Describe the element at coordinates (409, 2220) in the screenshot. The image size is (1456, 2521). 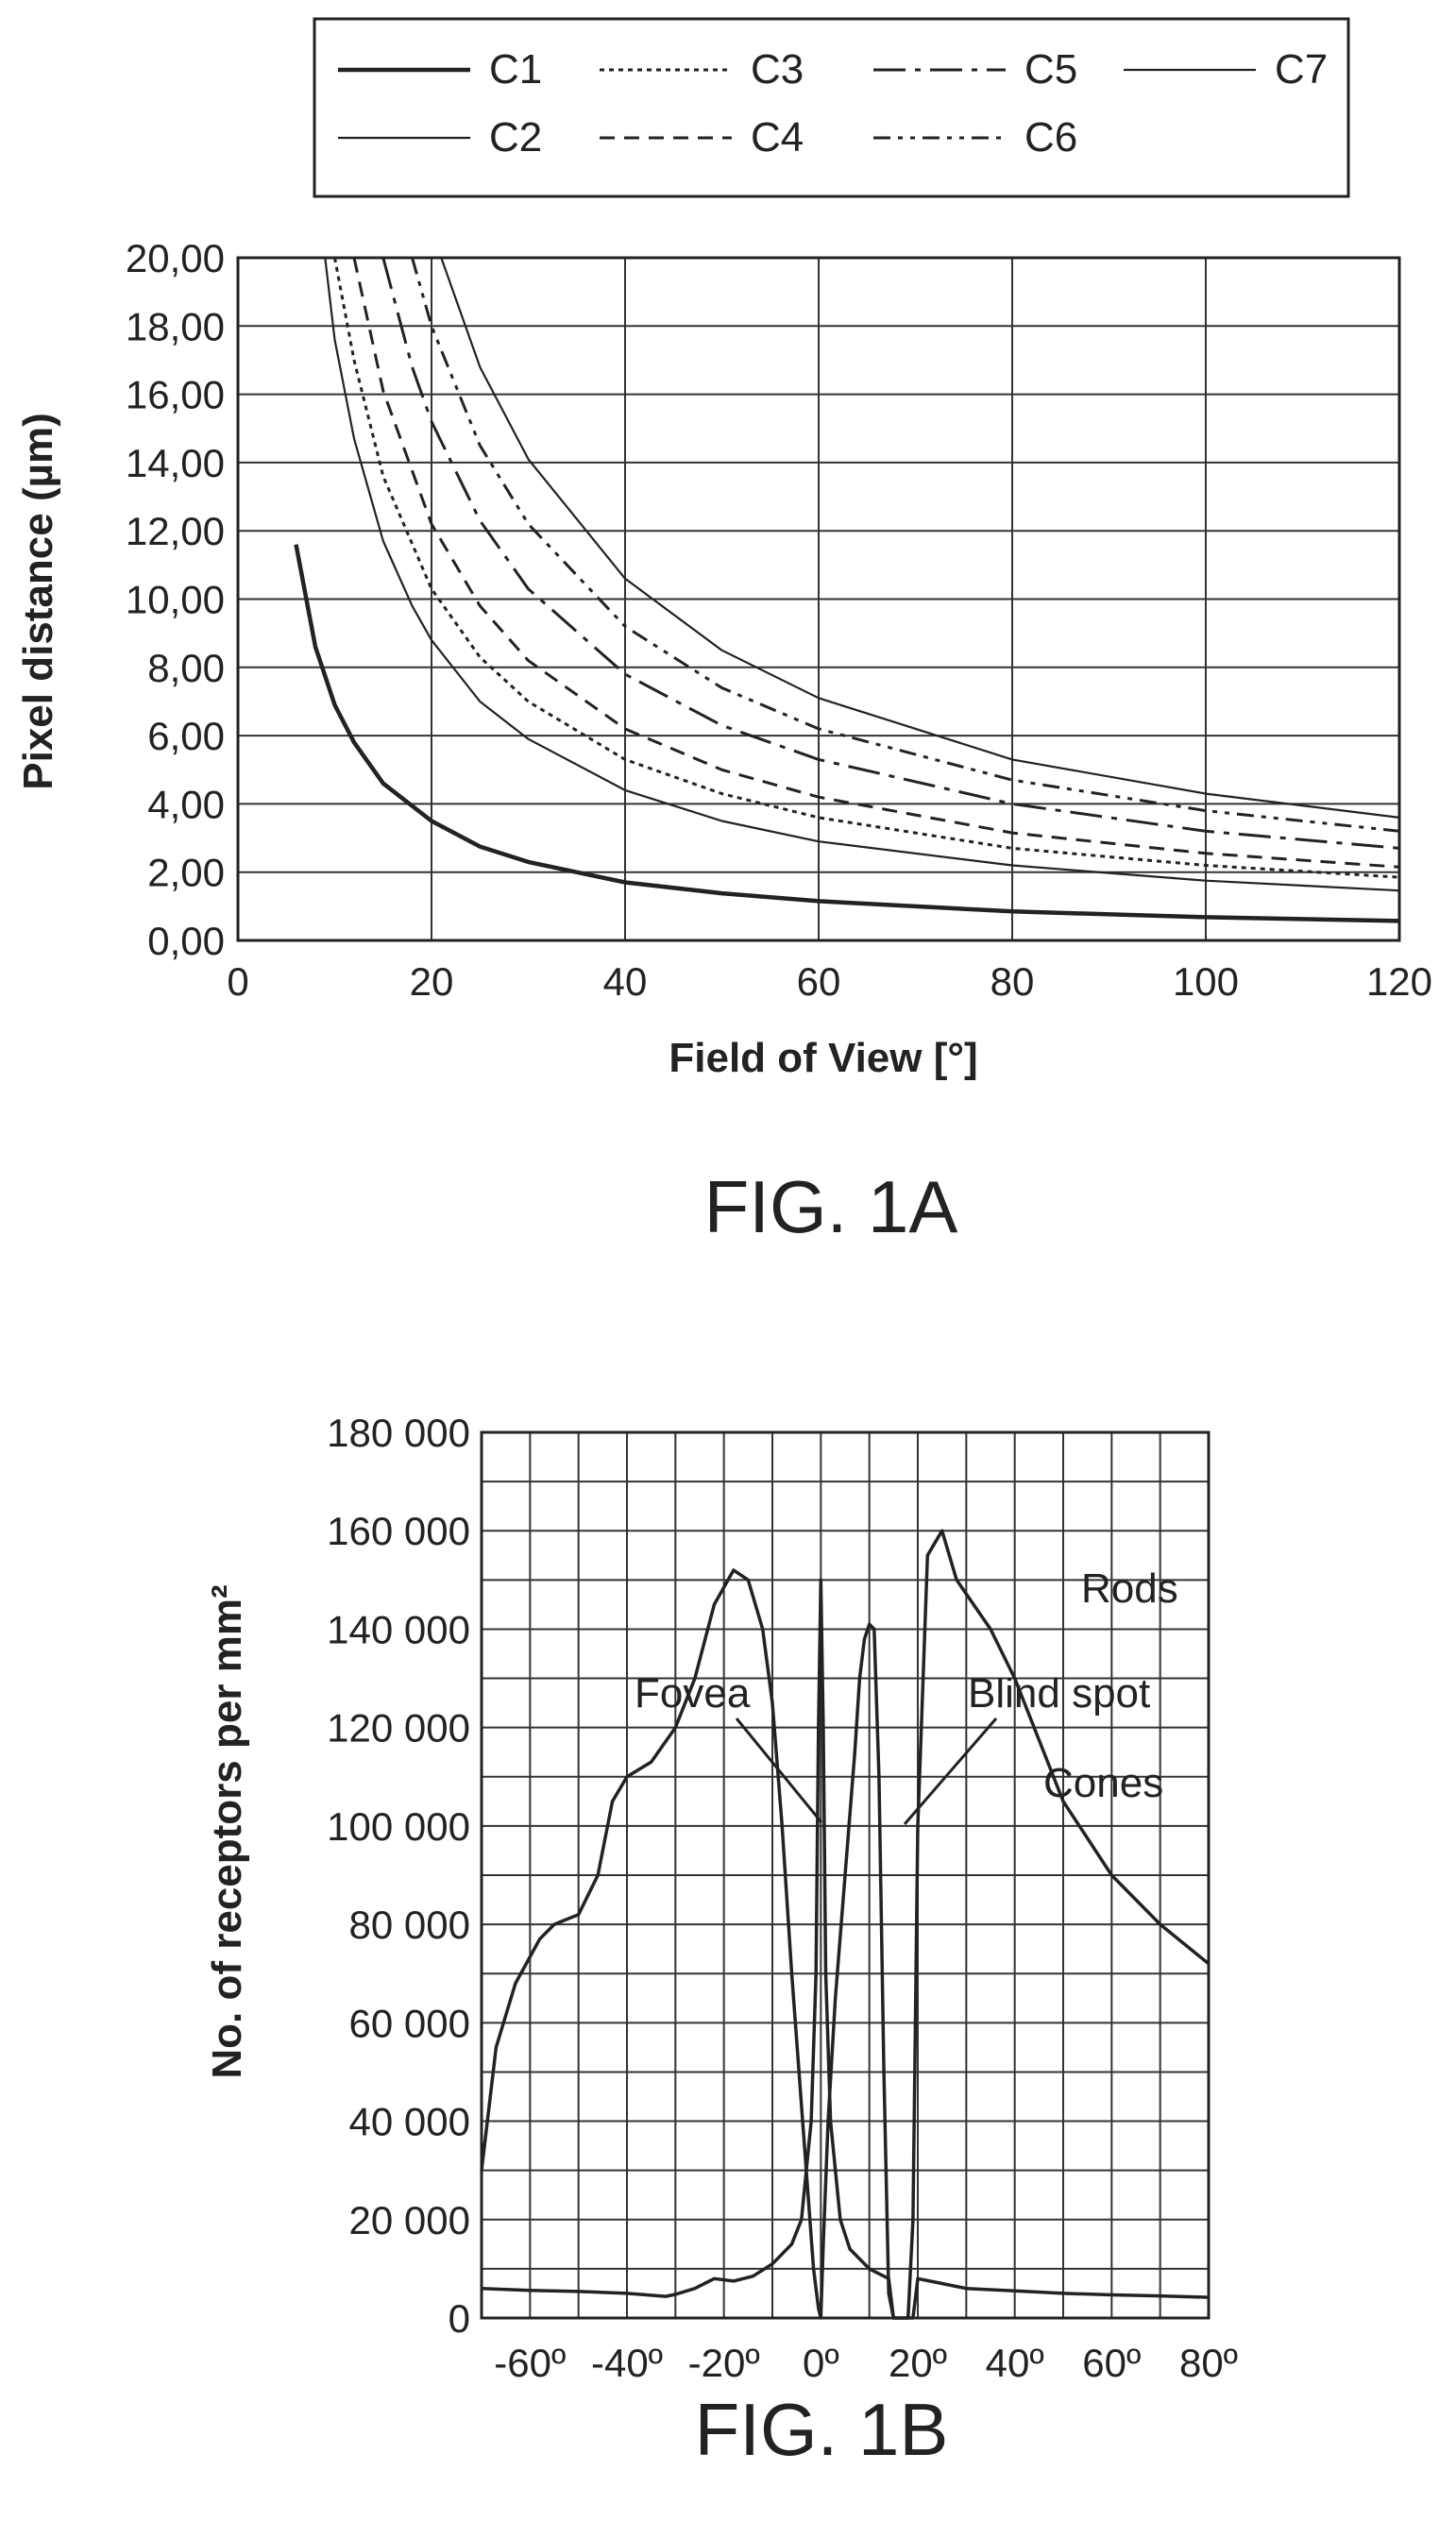
I see `y-tick-label: 20 000` at that location.